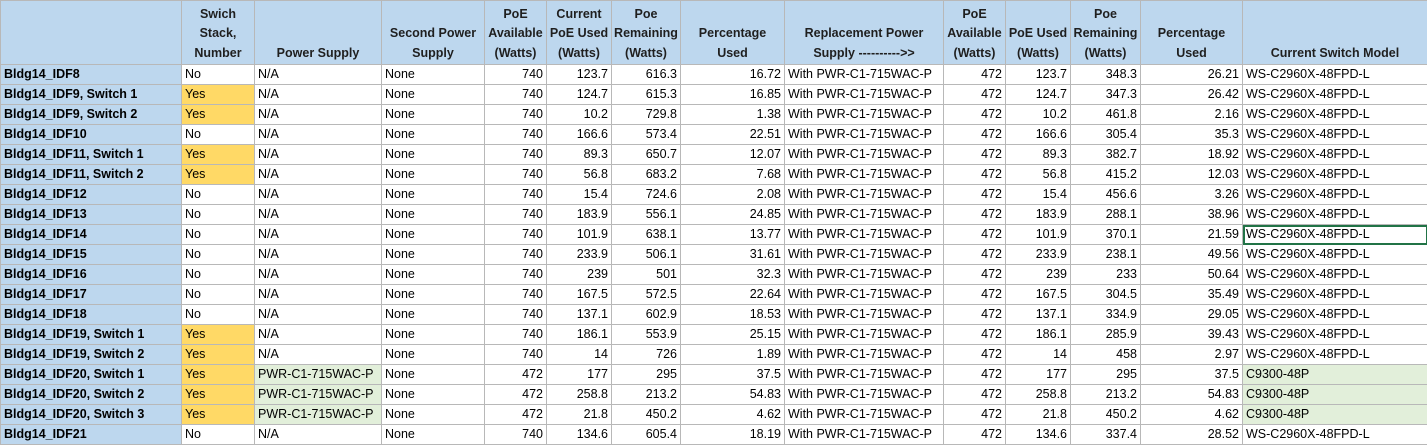 Image resolution: width=1427 pixels, height=445 pixels. Describe the element at coordinates (1038, 434) in the screenshot. I see `new-poe-used-cell: 134.6` at that location.